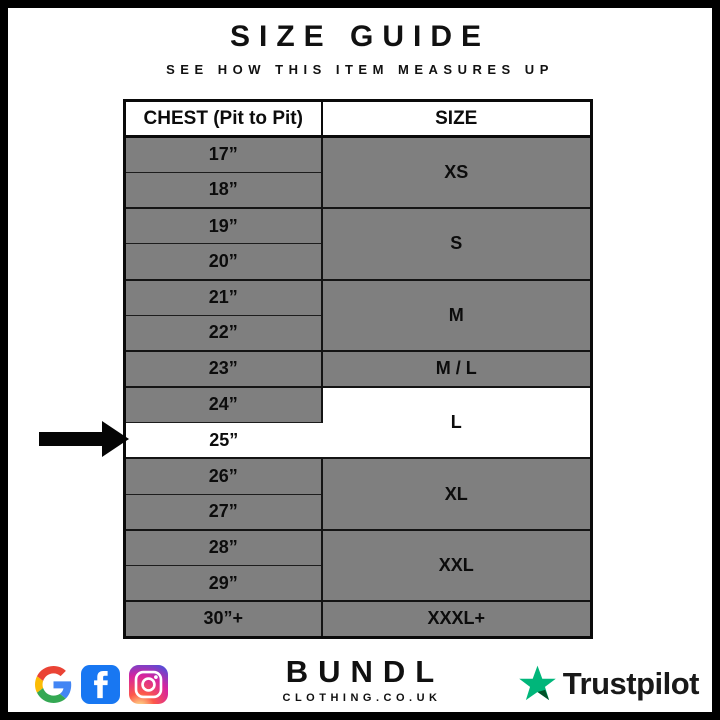  I want to click on trustpilot-logo: Trustpilot, so click(609, 683).